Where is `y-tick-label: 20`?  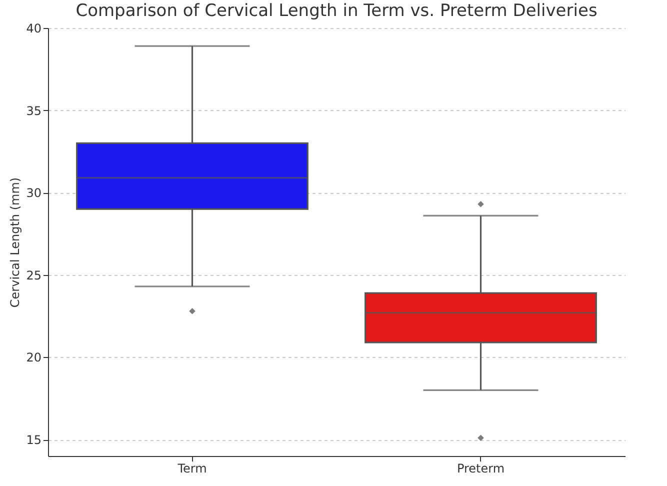 y-tick-label: 20 is located at coordinates (34, 357).